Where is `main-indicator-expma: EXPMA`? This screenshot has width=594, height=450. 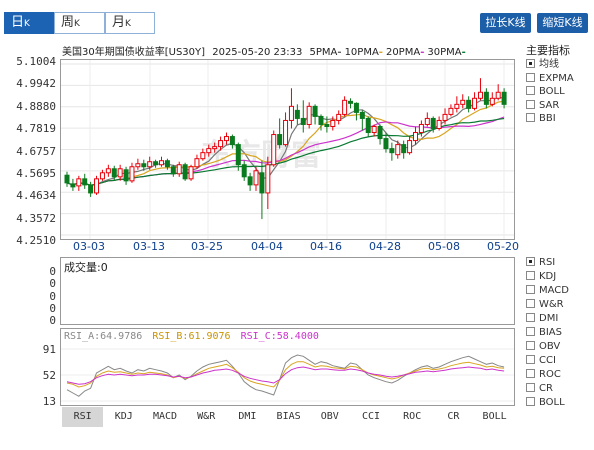
main-indicator-expma: EXPMA is located at coordinates (550, 78).